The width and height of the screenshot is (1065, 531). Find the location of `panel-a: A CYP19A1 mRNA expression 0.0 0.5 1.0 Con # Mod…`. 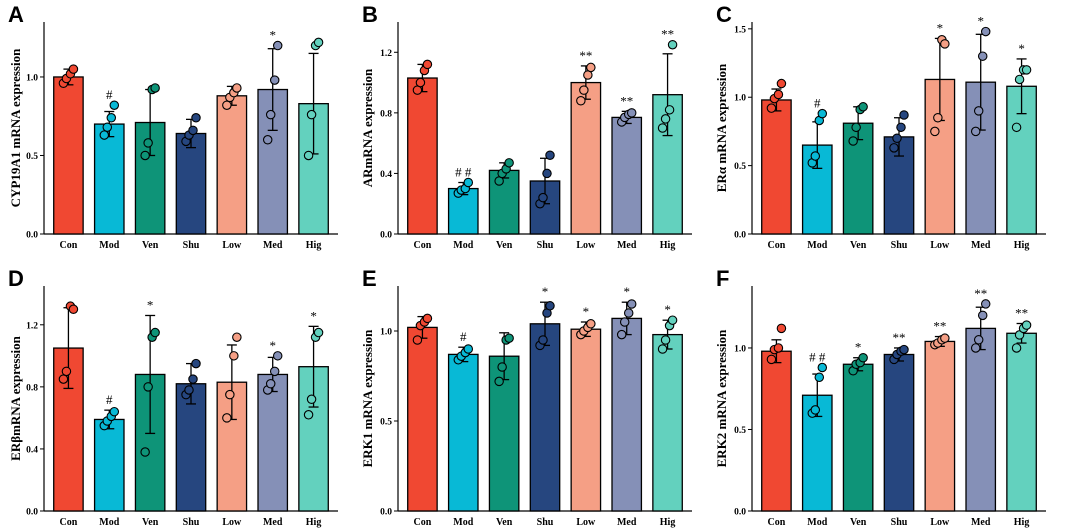

panel-a: A CYP19A1 mRNA expression 0.0 0.5 1.0 Con # Mod… is located at coordinates (173, 126).